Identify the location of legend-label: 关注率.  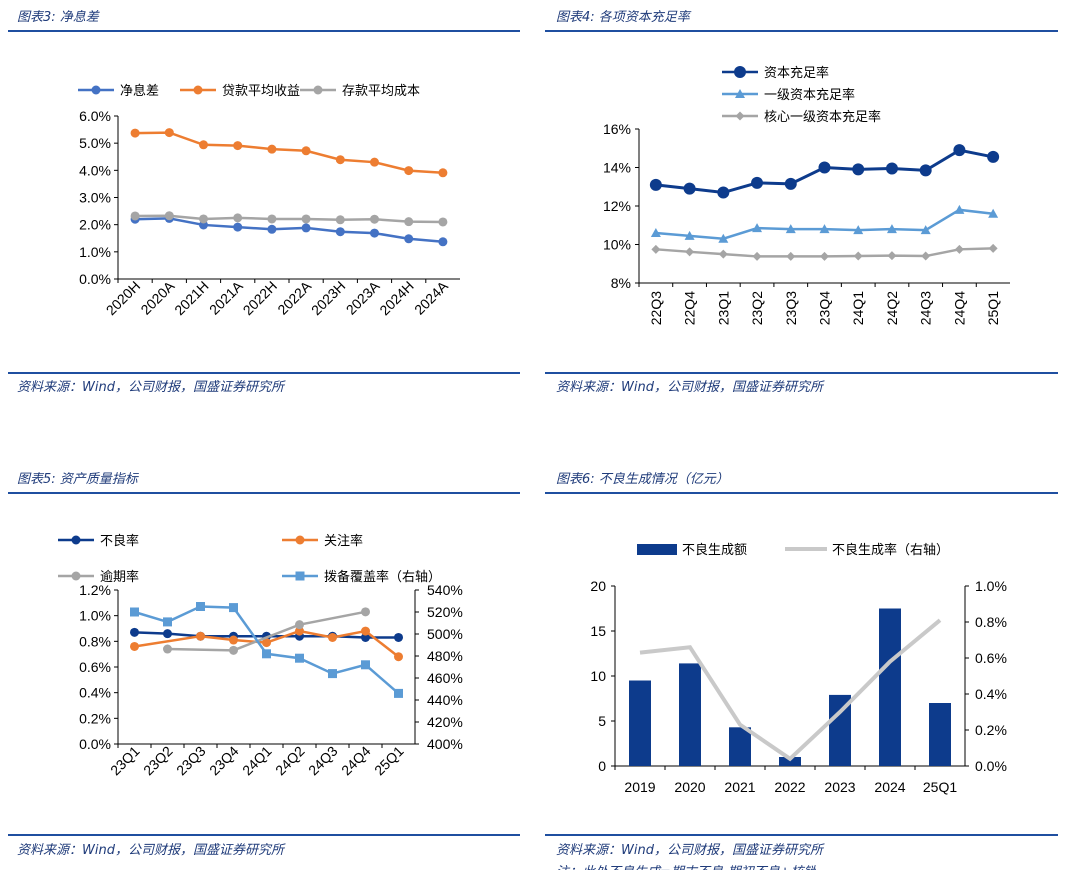
(343, 541).